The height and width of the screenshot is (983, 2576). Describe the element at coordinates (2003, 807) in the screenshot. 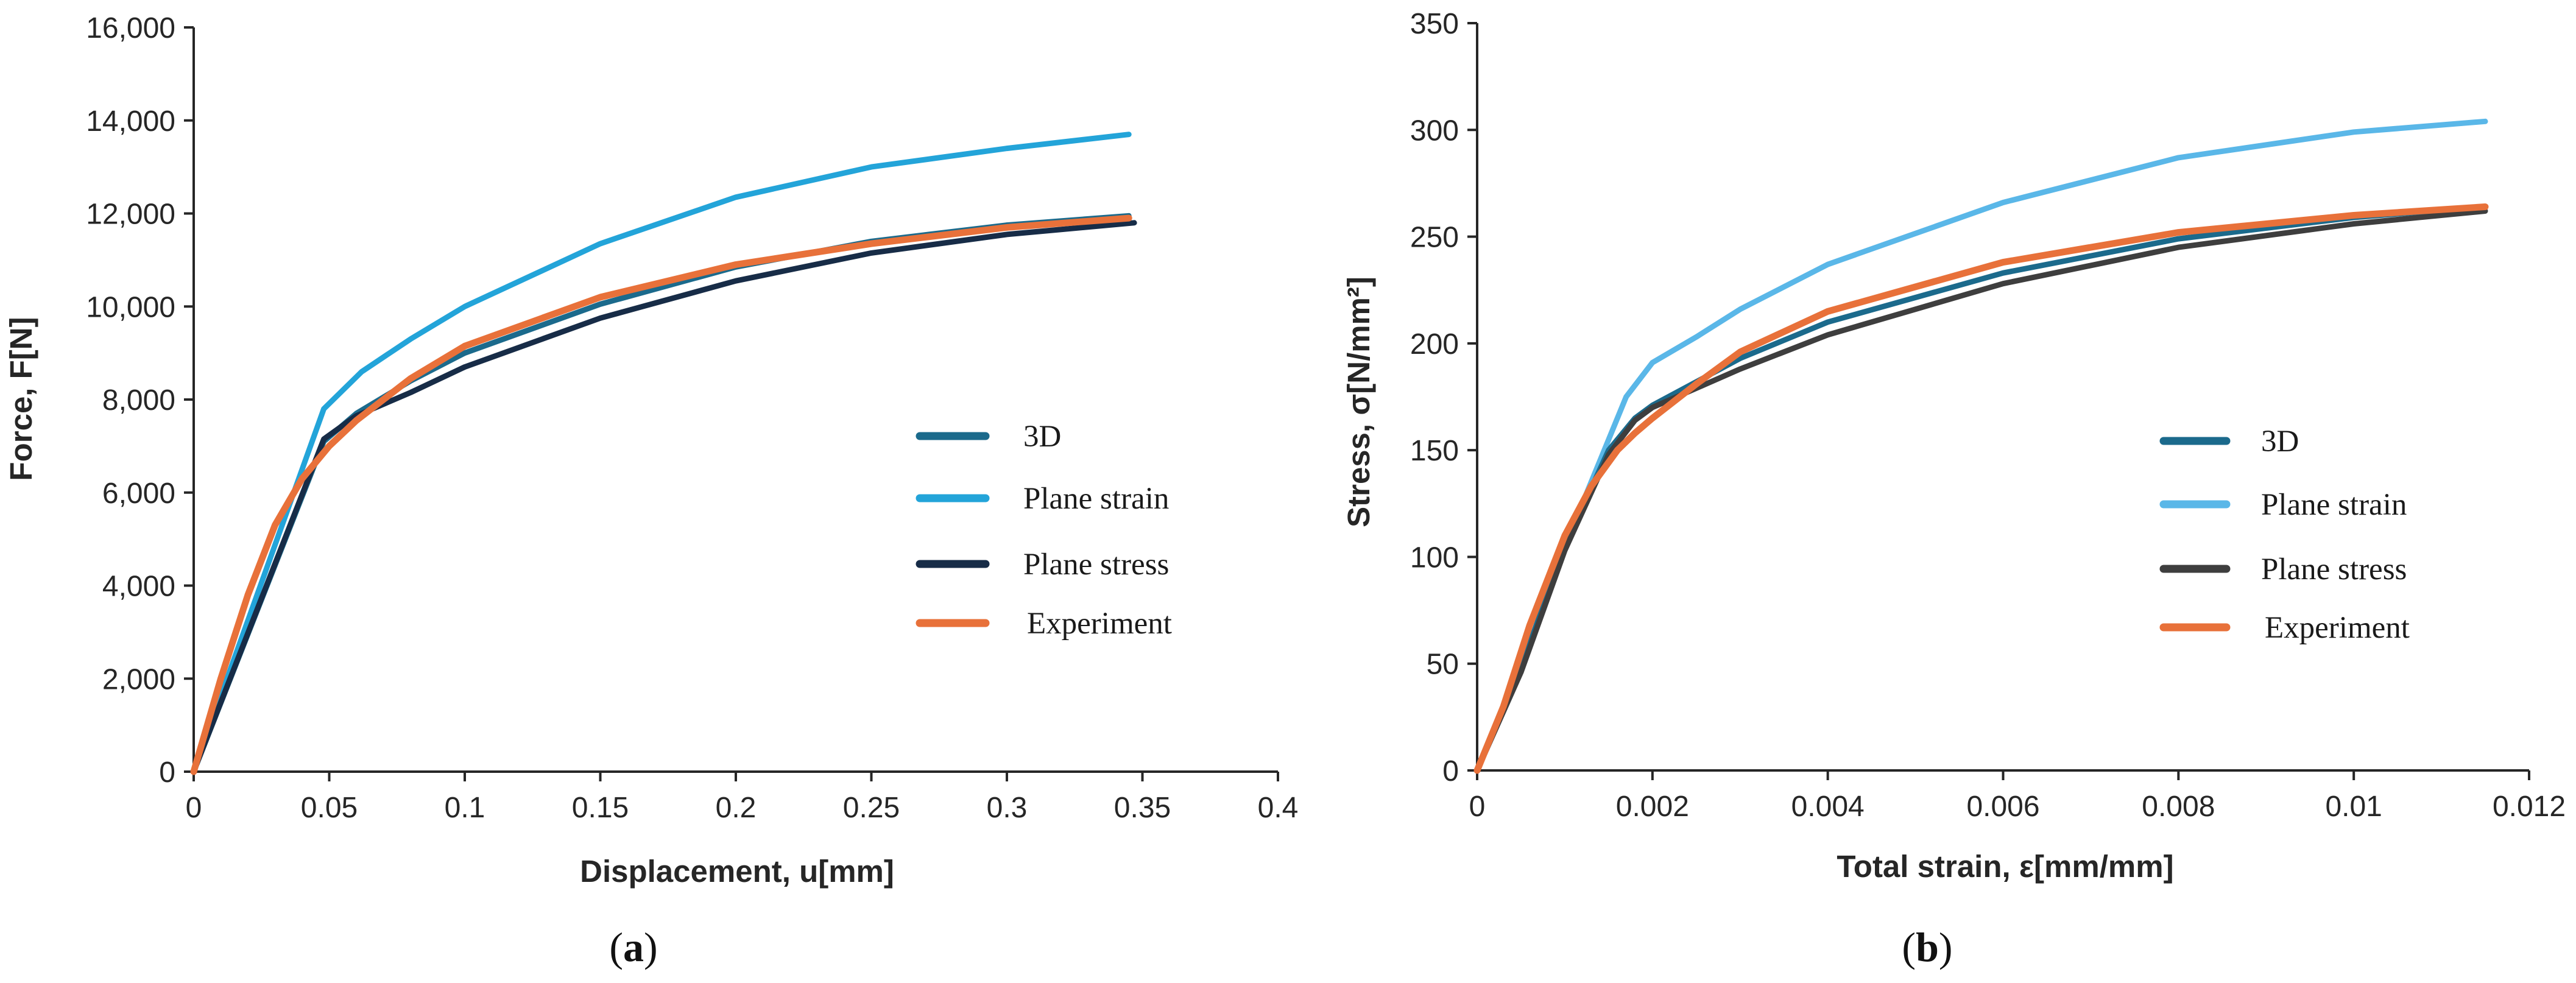

I see `chart-b-xtick-label: 0.006` at that location.